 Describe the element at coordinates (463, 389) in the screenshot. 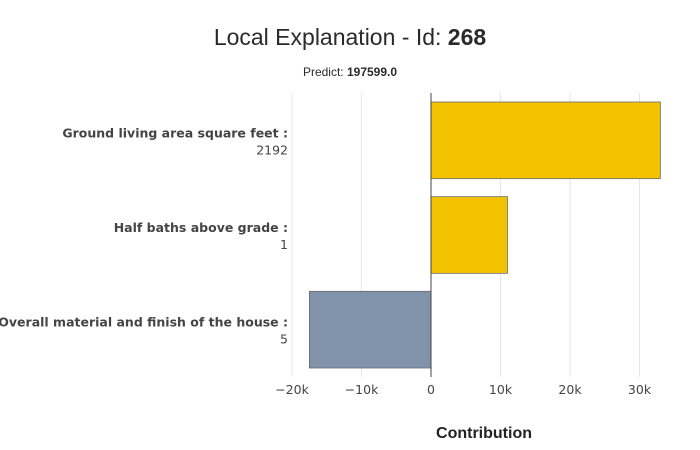

I see `x-axis-ticks: −20k −10k 0 10k 20k 30k` at that location.